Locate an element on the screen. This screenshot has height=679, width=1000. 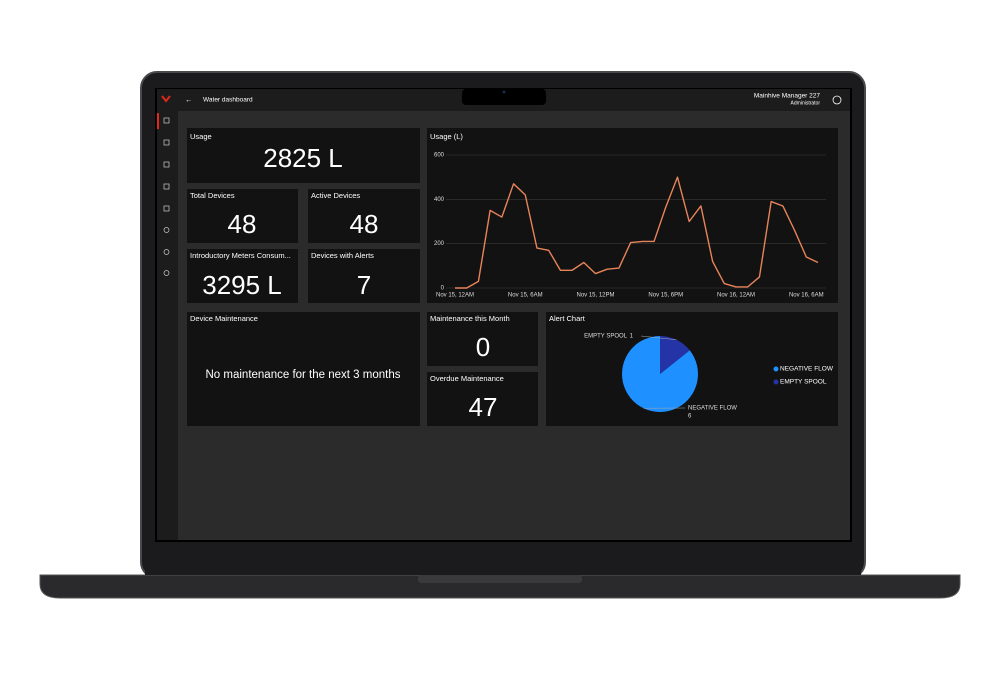
card-value: 7 is located at coordinates (364, 285).